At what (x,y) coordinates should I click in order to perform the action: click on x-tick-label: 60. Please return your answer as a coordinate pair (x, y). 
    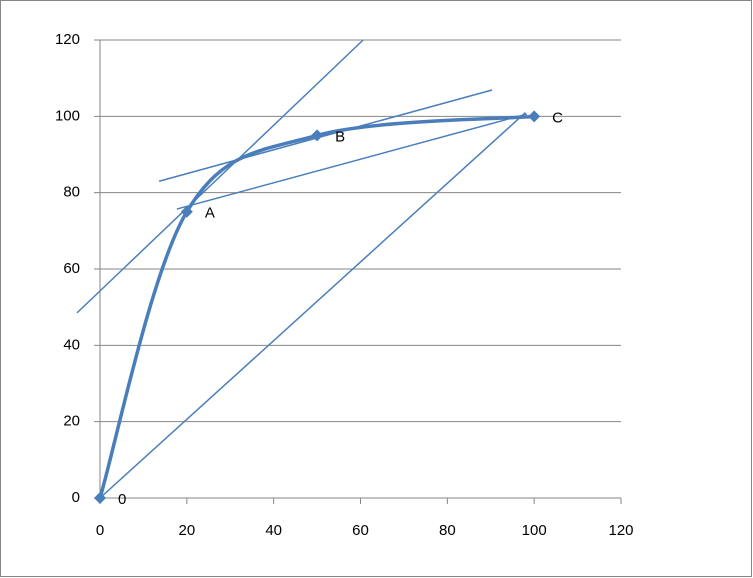
    Looking at the image, I should click on (360, 530).